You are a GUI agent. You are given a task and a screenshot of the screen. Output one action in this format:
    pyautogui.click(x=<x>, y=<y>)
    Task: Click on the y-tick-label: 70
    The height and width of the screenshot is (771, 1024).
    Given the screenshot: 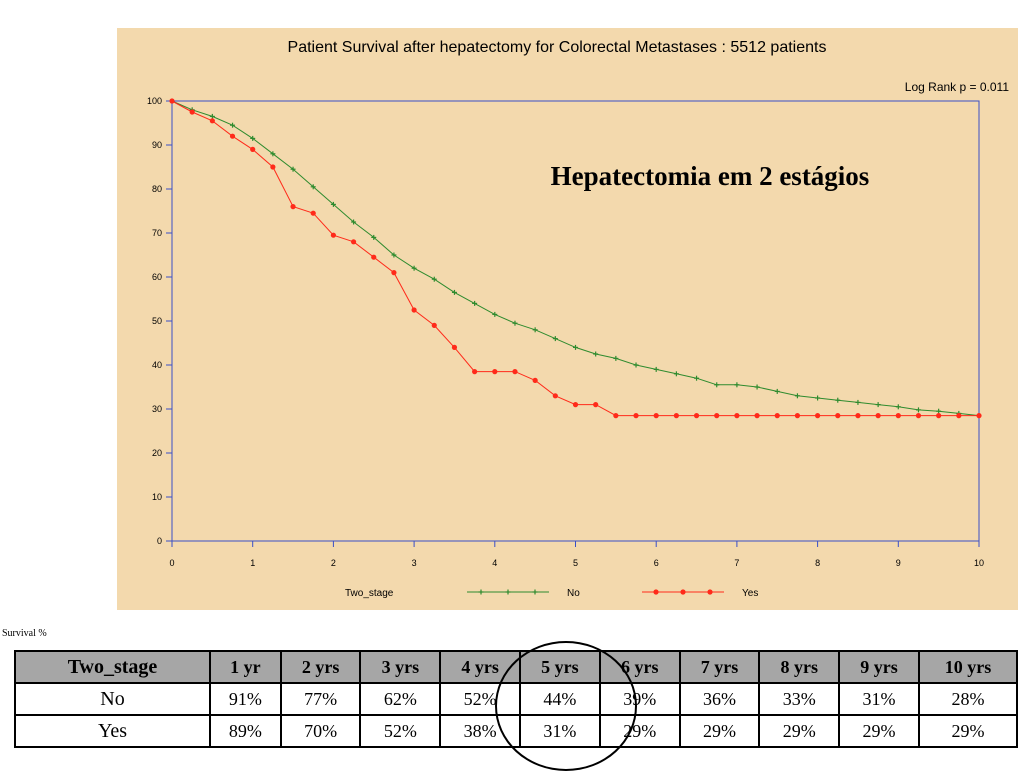 What is the action you would take?
    pyautogui.click(x=157, y=233)
    